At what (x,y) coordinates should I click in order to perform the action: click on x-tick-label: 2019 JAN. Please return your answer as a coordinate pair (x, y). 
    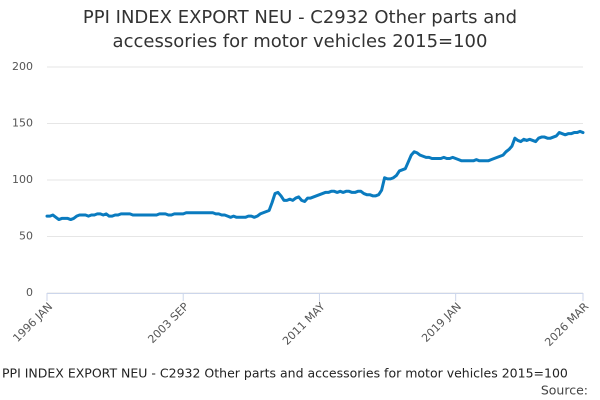
    Looking at the image, I should click on (441, 322).